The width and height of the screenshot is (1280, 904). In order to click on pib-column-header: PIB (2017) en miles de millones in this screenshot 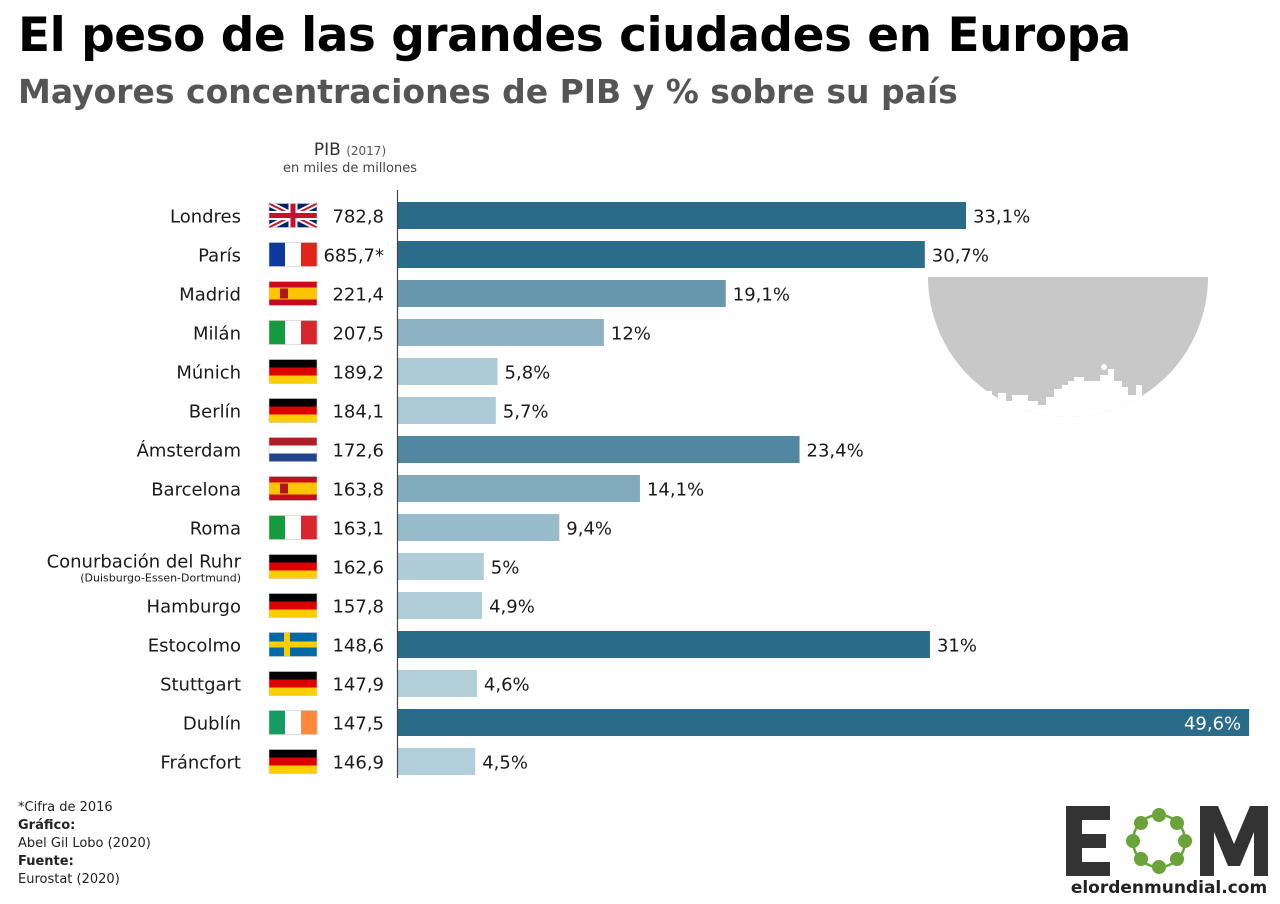, I will do `click(350, 158)`.